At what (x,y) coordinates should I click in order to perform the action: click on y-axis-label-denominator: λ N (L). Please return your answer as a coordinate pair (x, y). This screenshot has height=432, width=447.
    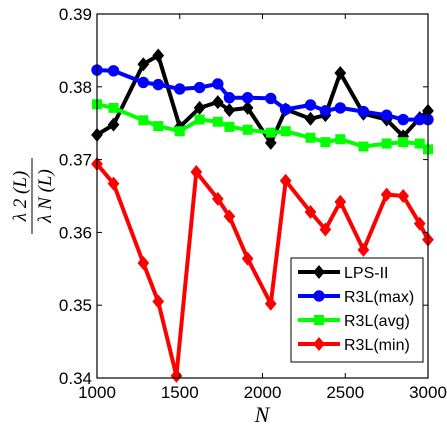
    Looking at the image, I should click on (45, 196).